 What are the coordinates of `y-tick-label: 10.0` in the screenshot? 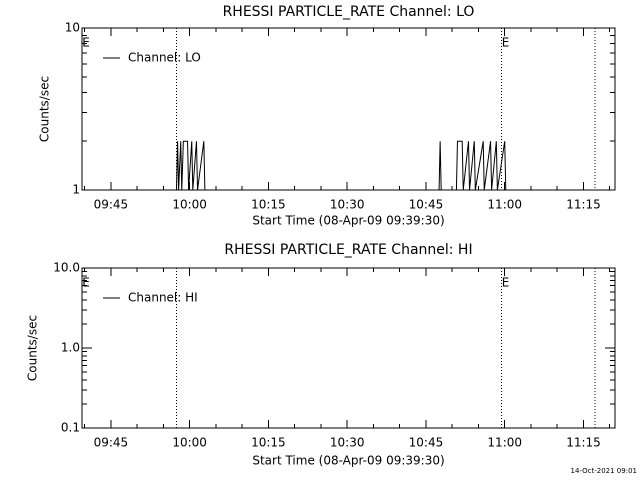 It's located at (66, 268).